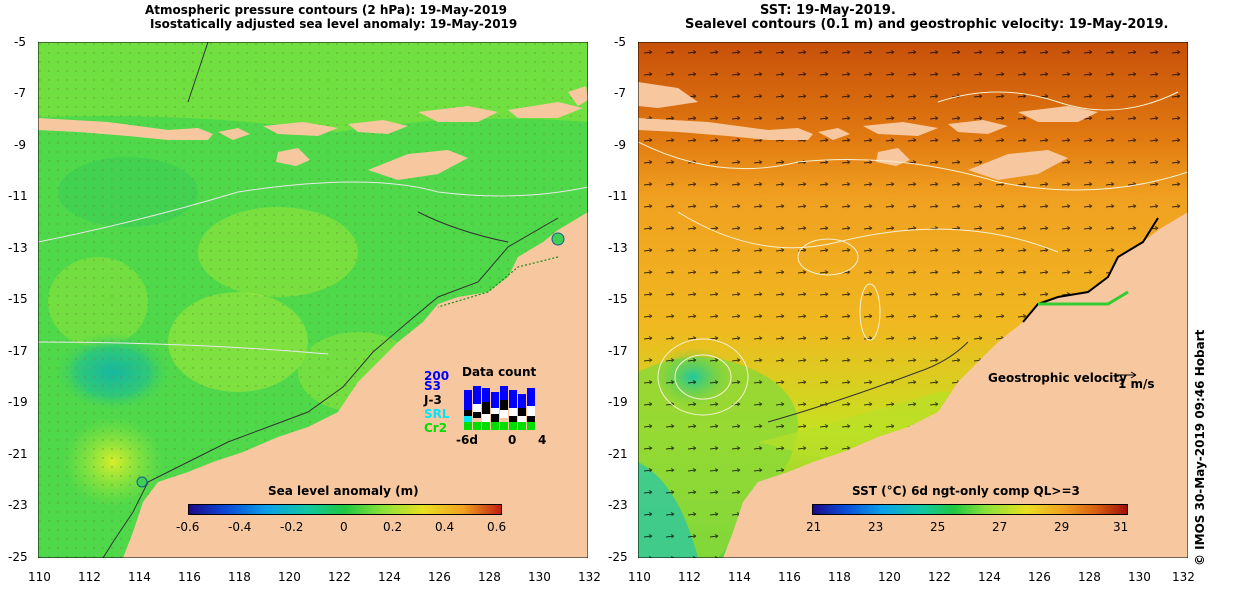 This screenshot has width=1250, height=590. I want to click on right-xtick-0: 110, so click(639, 577).